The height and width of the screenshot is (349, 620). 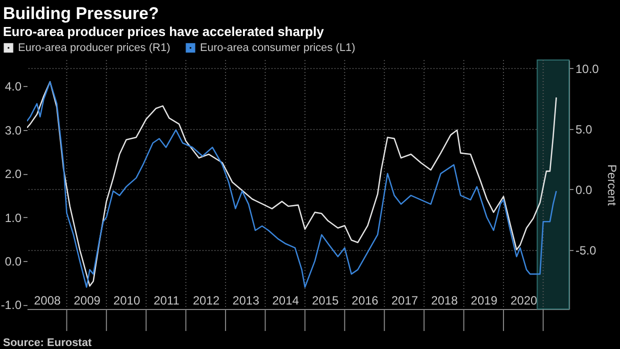 What do you see at coordinates (444, 301) in the screenshot?
I see `x-tick-label: 2018` at bounding box center [444, 301].